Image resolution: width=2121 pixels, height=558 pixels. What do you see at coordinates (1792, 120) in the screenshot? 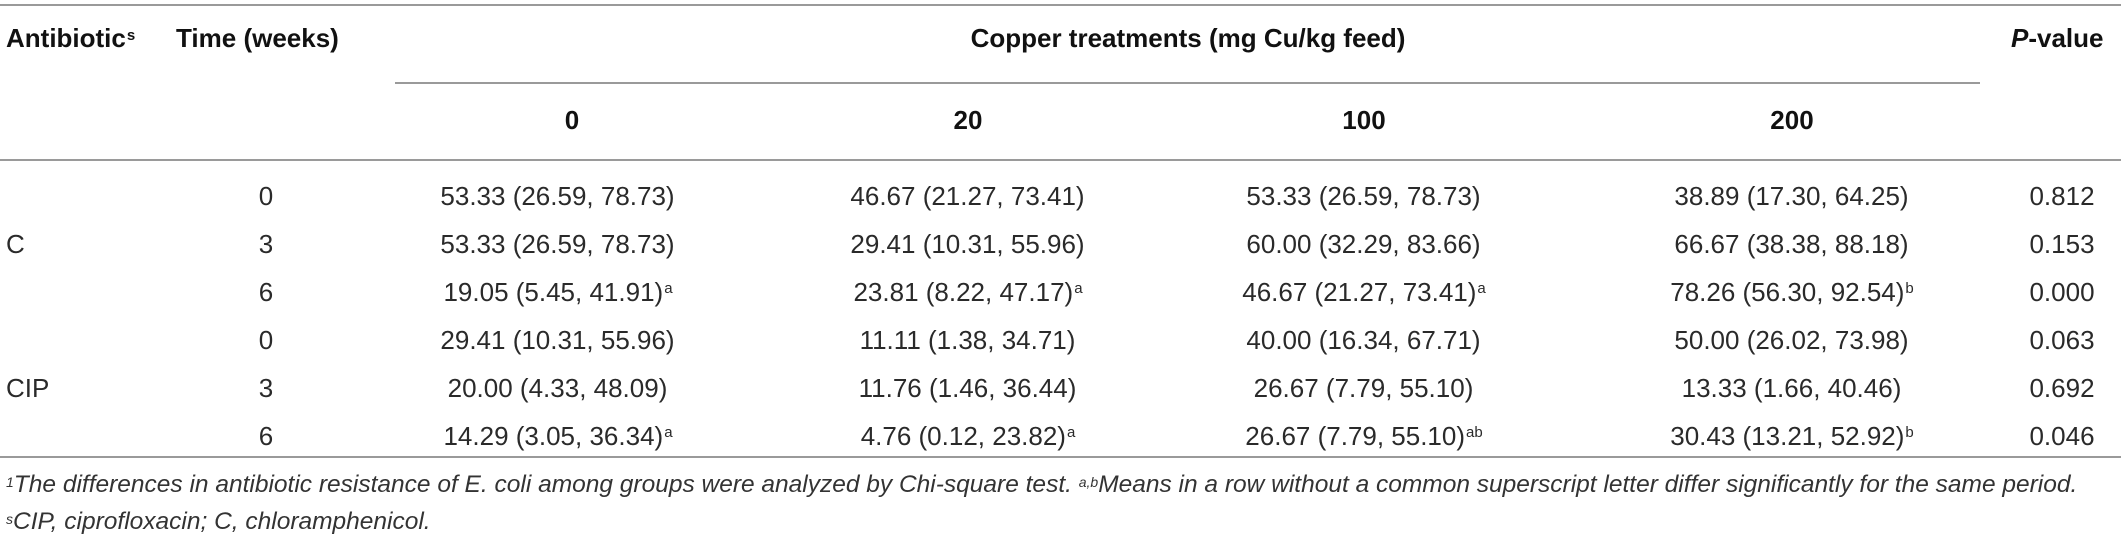
I see `dose-header-200: 200` at bounding box center [1792, 120].